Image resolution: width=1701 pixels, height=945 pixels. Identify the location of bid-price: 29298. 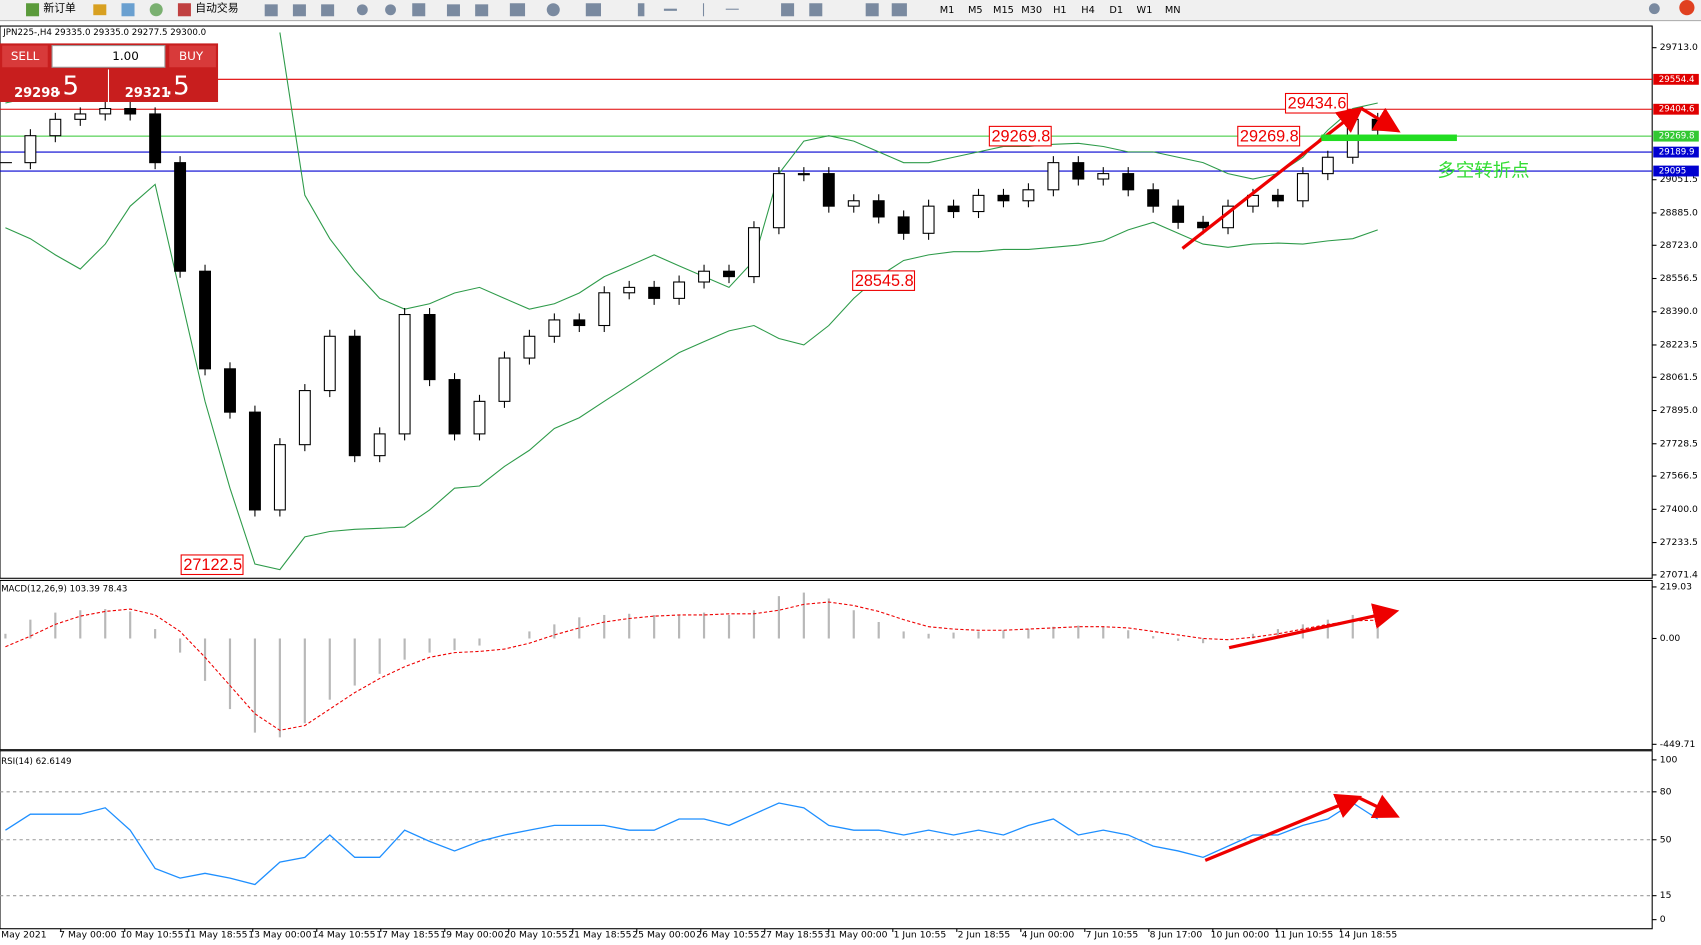
(36, 93).